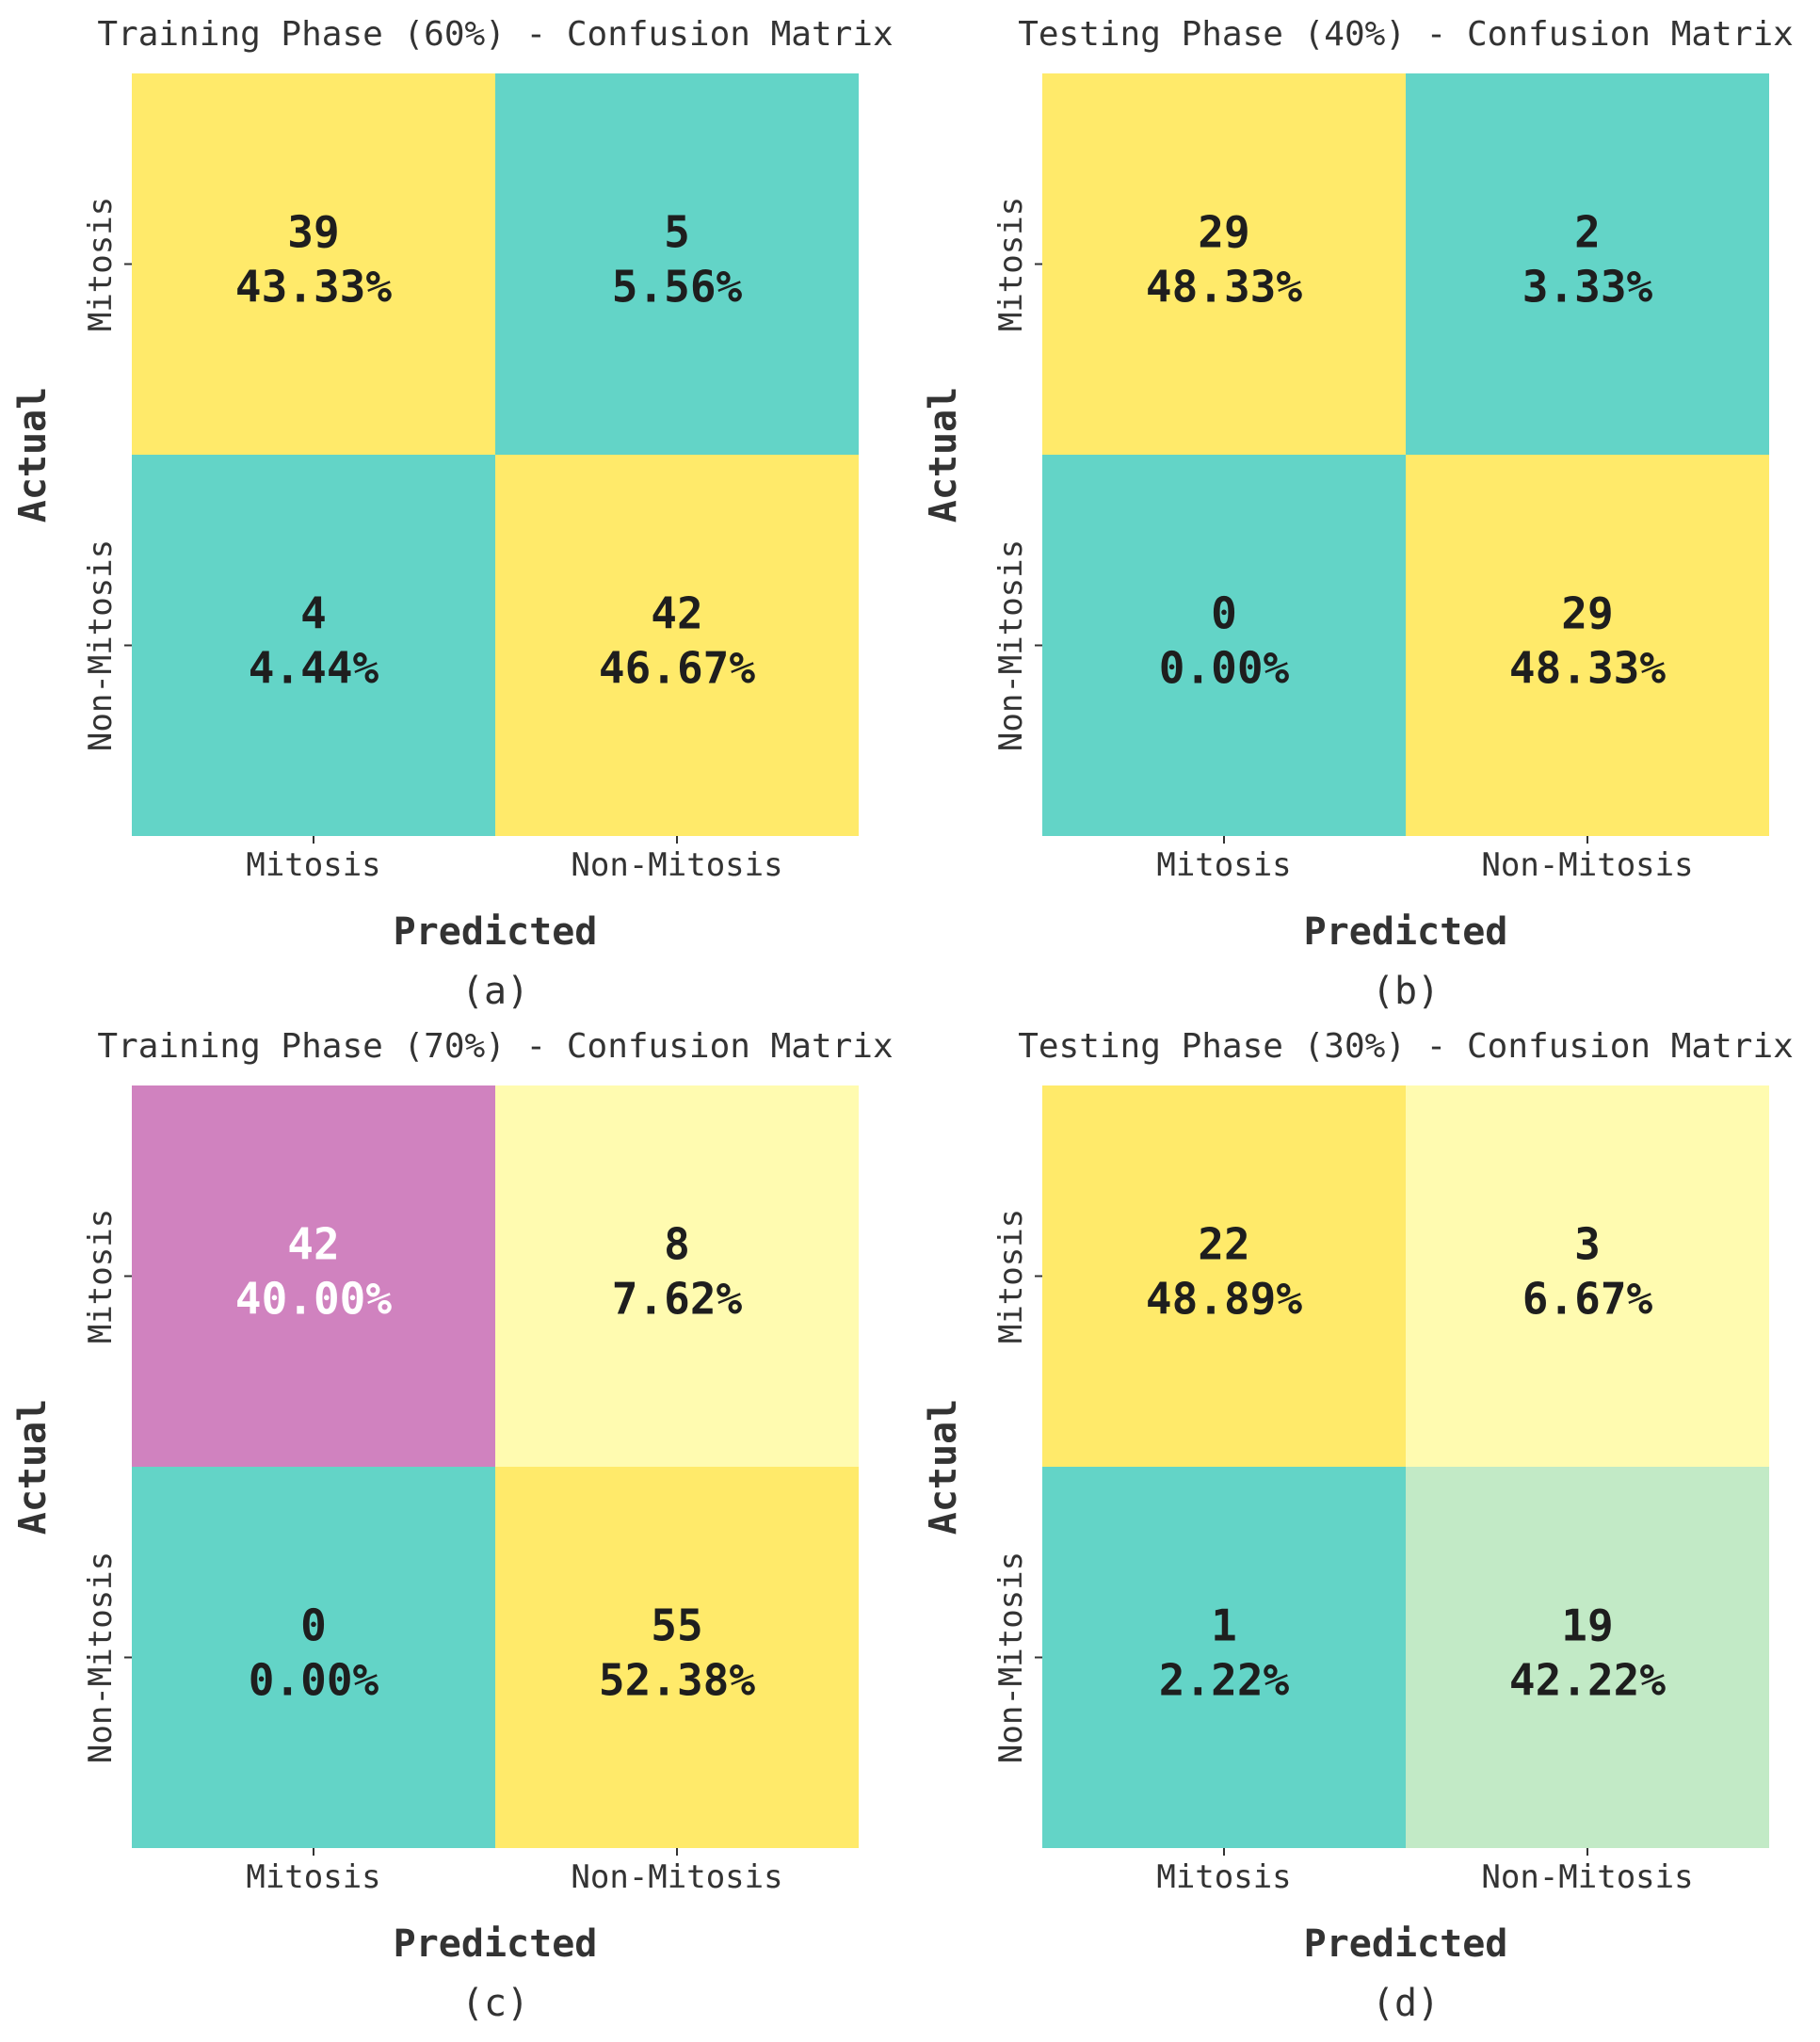 The width and height of the screenshot is (1820, 2042). I want to click on cell-percentage-label: 48.89%, so click(1224, 1299).